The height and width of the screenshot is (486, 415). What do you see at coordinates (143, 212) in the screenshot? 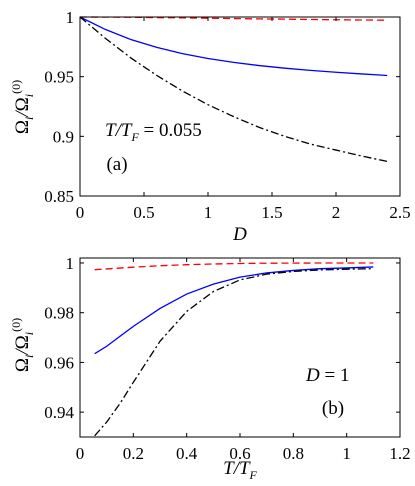
I see `x-tick-label: 0.5` at bounding box center [143, 212].